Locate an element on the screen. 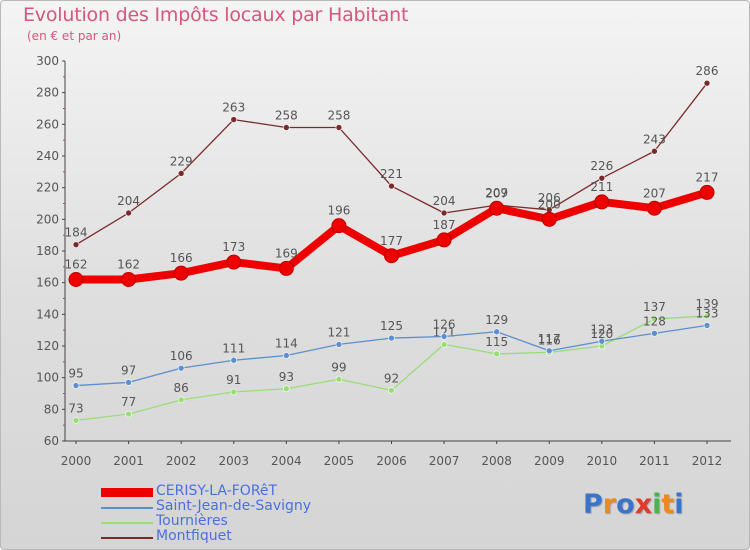  data-label-3: 243 is located at coordinates (654, 139).